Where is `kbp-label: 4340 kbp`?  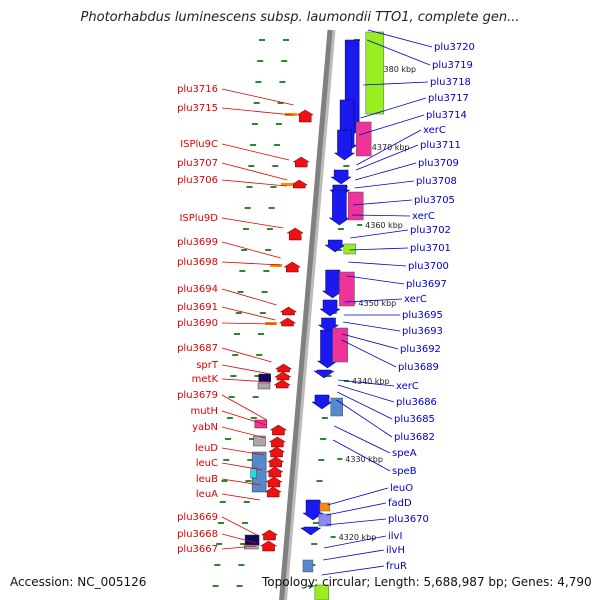 kbp-label: 4340 kbp is located at coordinates (371, 381).